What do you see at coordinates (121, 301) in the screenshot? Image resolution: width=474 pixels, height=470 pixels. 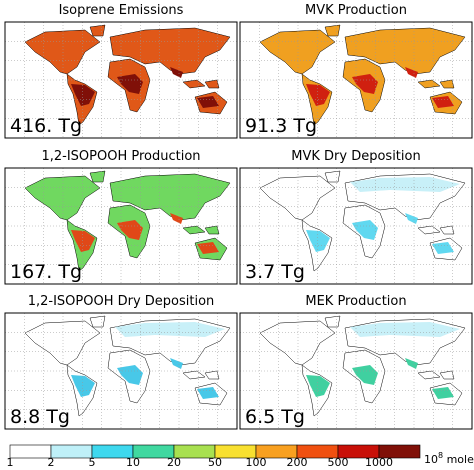 I see `panel-title: 1,2-ISOPOOH Dry Deposition` at bounding box center [121, 301].